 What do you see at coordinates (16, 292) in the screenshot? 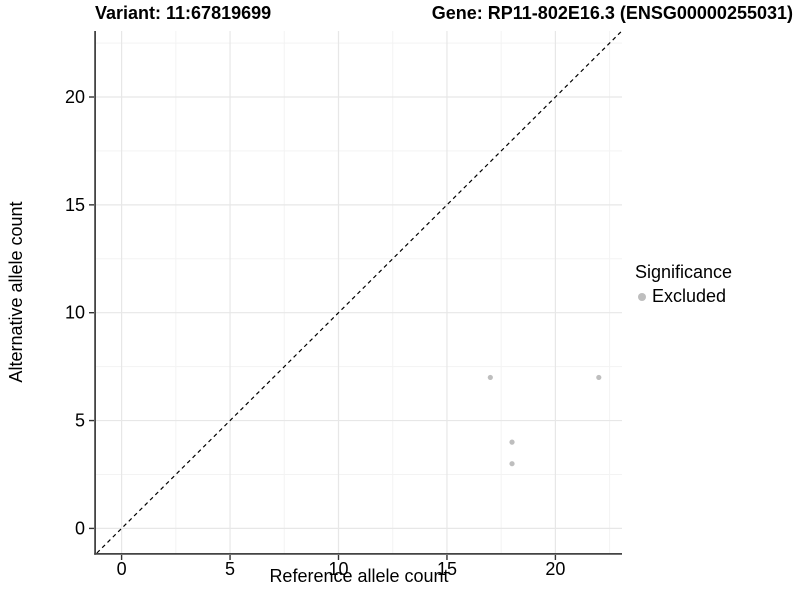
I see `y-axis-title: Alternative allele count` at bounding box center [16, 292].